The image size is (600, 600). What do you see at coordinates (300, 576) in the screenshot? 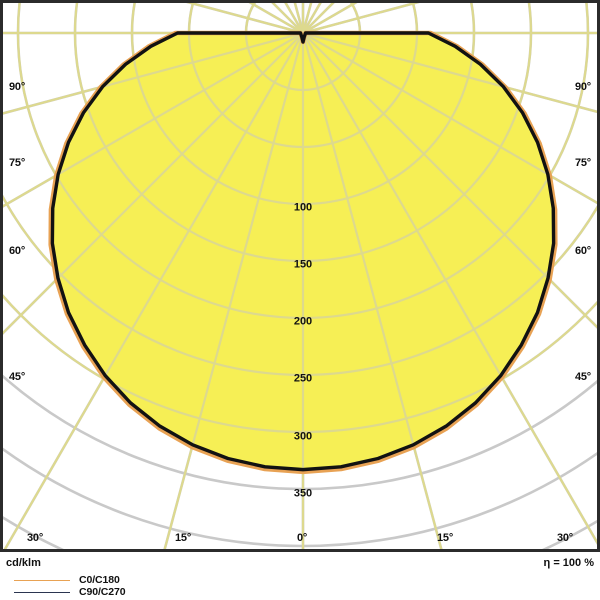
I see `chart-footer: cd/klm η = 100 % C0/C180 C90/C270` at bounding box center [300, 576].